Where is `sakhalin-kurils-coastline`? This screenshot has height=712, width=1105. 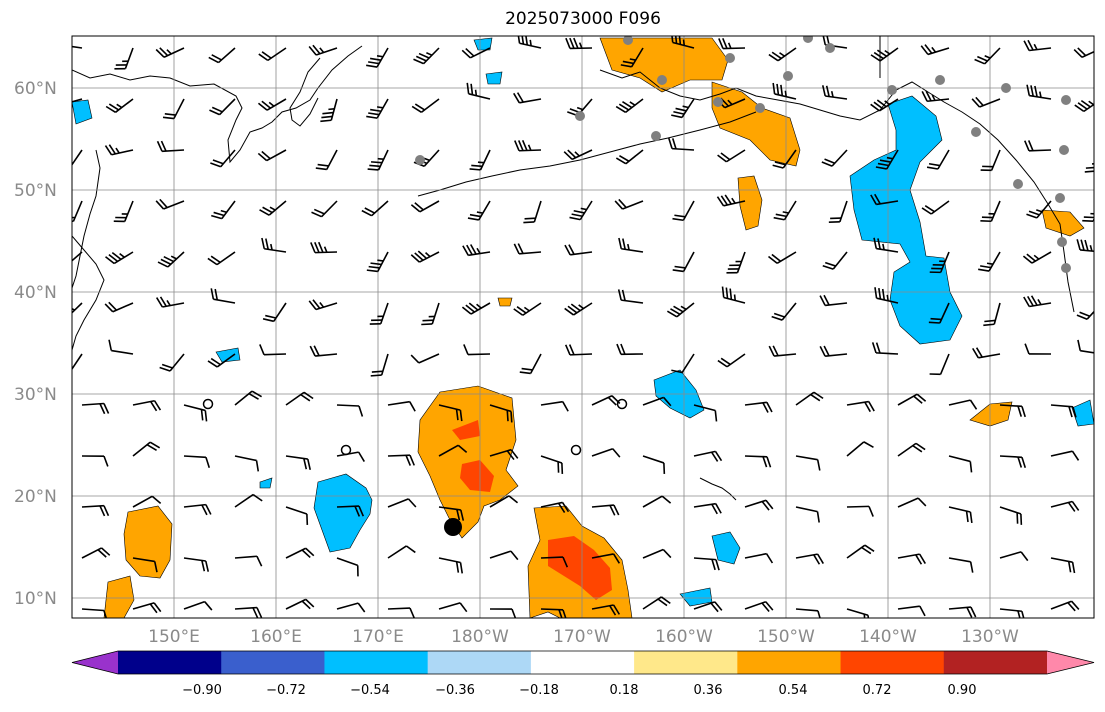
sakhalin-kurils-coastline is located at coordinates (86, 219).